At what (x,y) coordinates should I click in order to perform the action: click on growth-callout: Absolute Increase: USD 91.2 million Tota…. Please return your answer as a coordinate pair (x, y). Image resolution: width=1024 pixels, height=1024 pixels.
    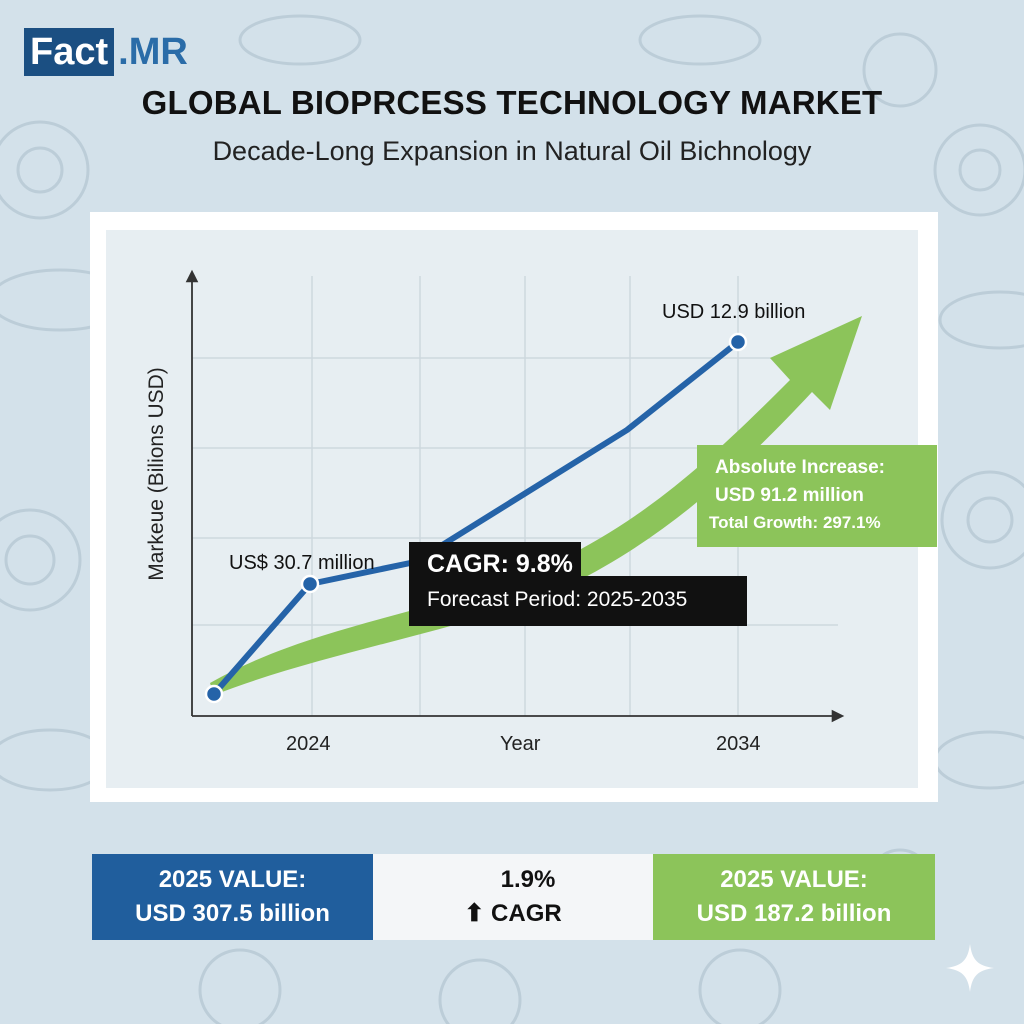
    Looking at the image, I should click on (817, 496).